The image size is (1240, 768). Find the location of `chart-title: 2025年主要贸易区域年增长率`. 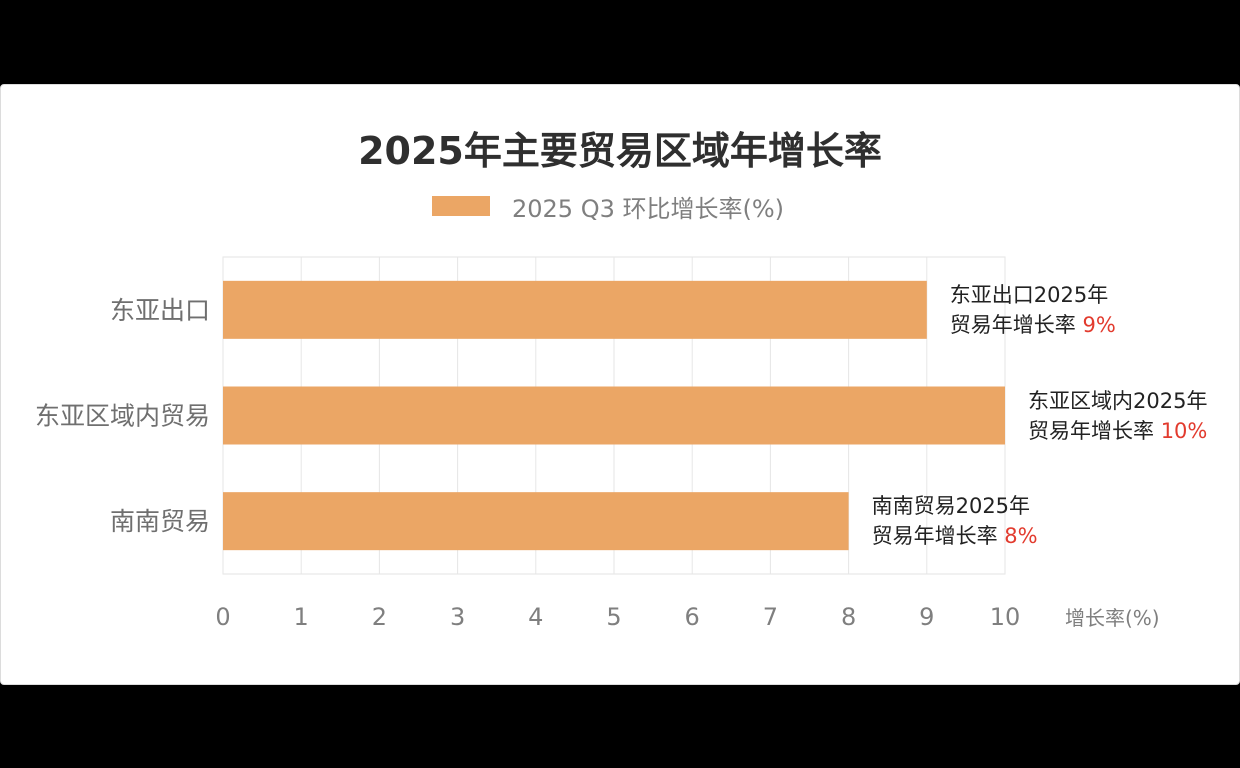

chart-title: 2025年主要贸易区域年增长率 is located at coordinates (620, 151).